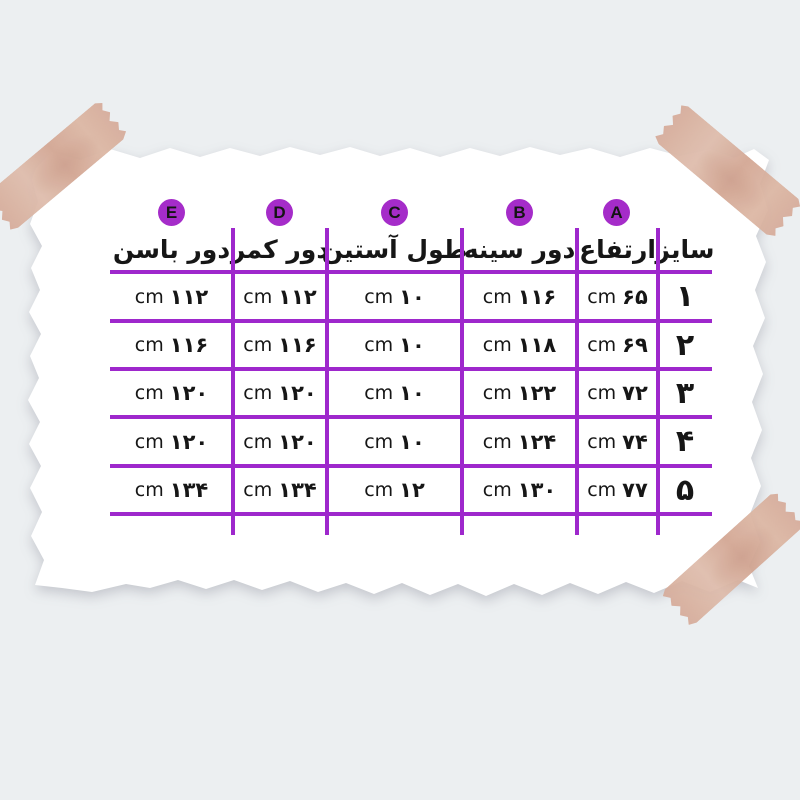  I want to click on value: ۶۹, so click(635, 345).